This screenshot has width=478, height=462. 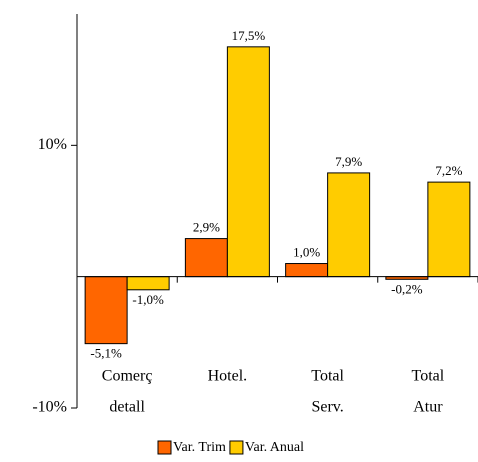 What do you see at coordinates (148, 299) in the screenshot?
I see `value-label: -1,0%` at bounding box center [148, 299].